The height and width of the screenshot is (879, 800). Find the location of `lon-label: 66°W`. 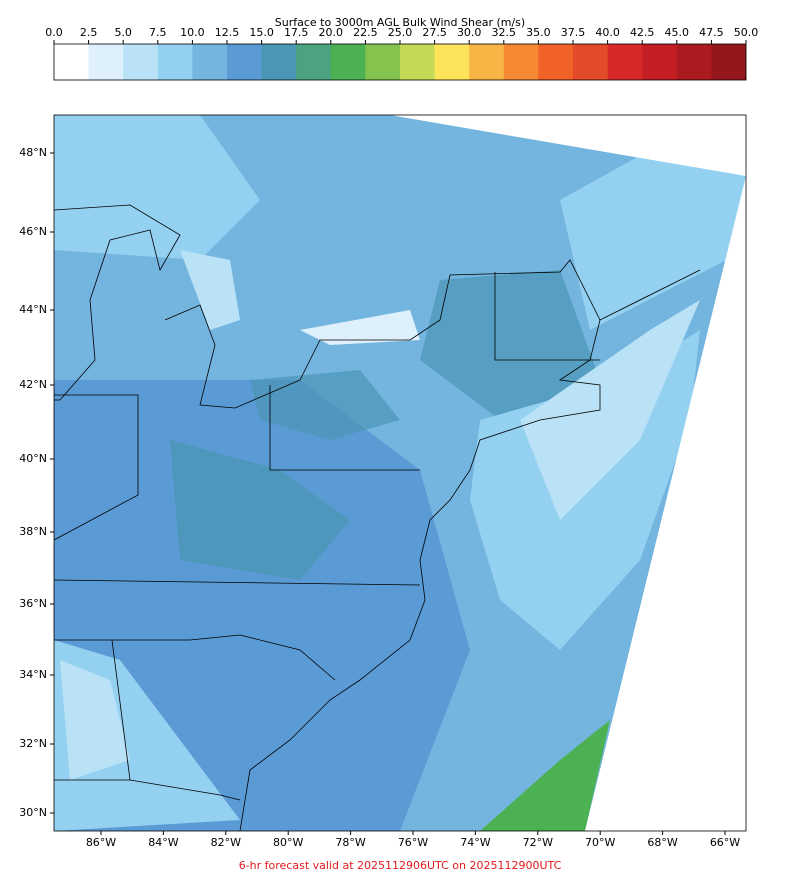

lon-label: 66°W is located at coordinates (725, 842).